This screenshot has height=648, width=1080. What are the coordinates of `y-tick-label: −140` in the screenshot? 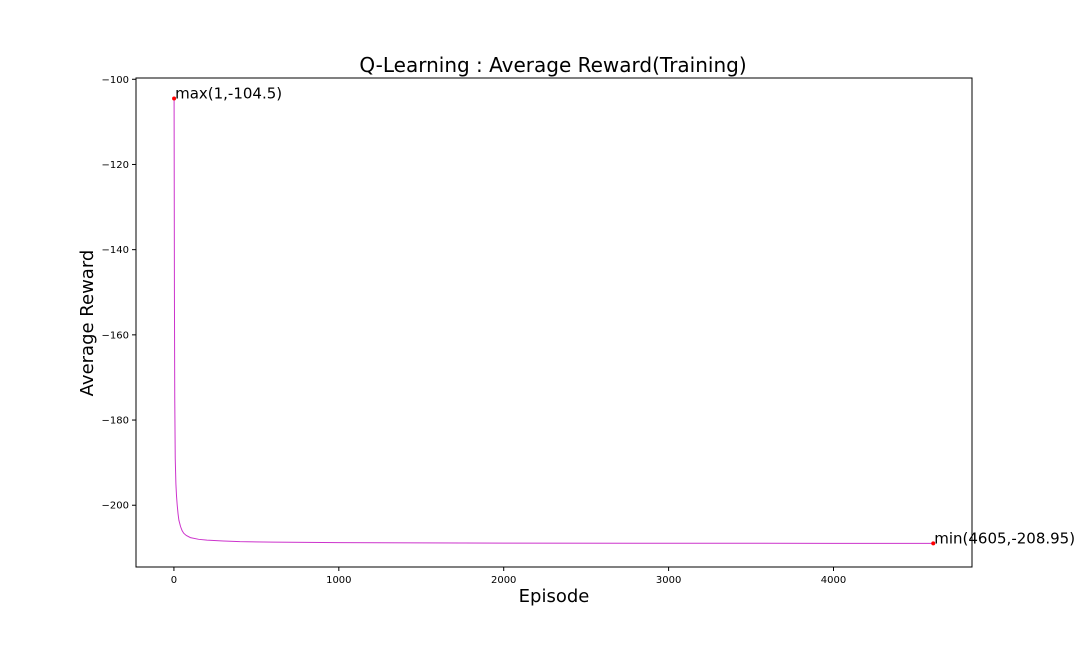 It's located at (115, 250).